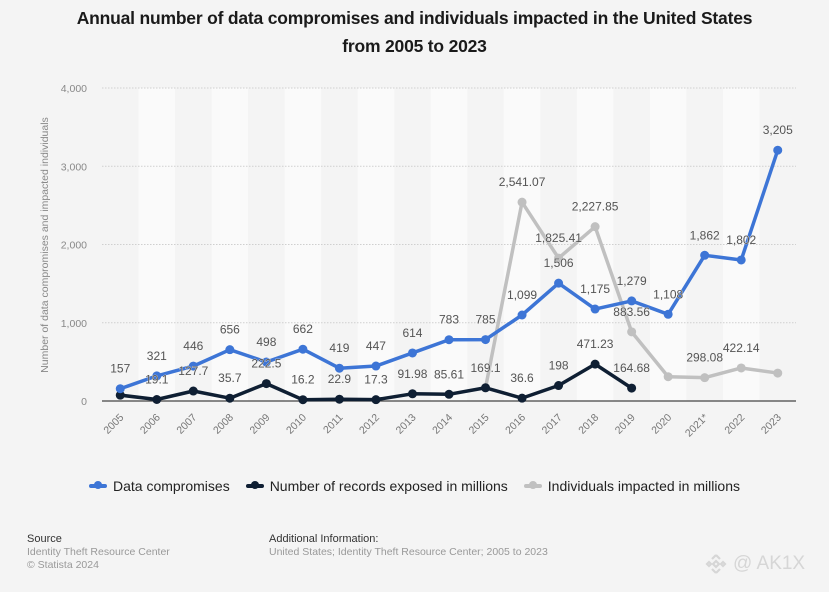 The width and height of the screenshot is (829, 592). I want to click on data-label: 1,802, so click(741, 240).